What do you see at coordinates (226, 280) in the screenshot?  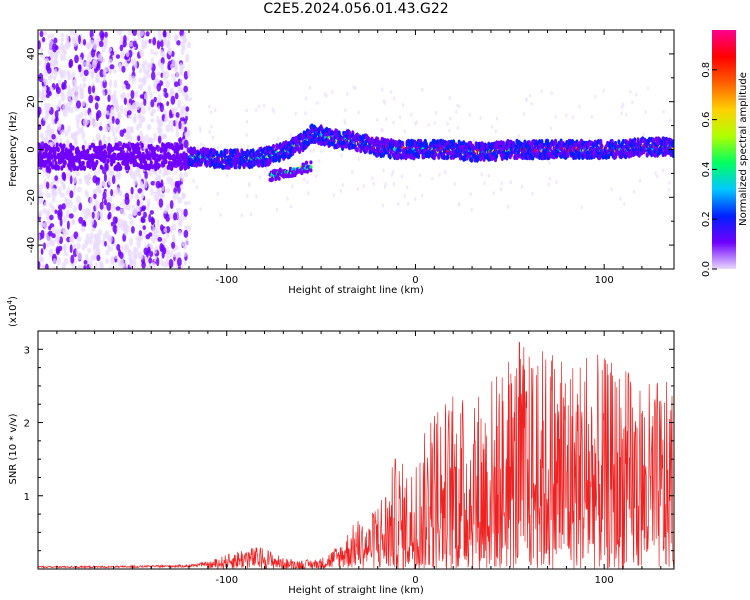 I see `spectrogram-x-tick-label: -100` at bounding box center [226, 280].